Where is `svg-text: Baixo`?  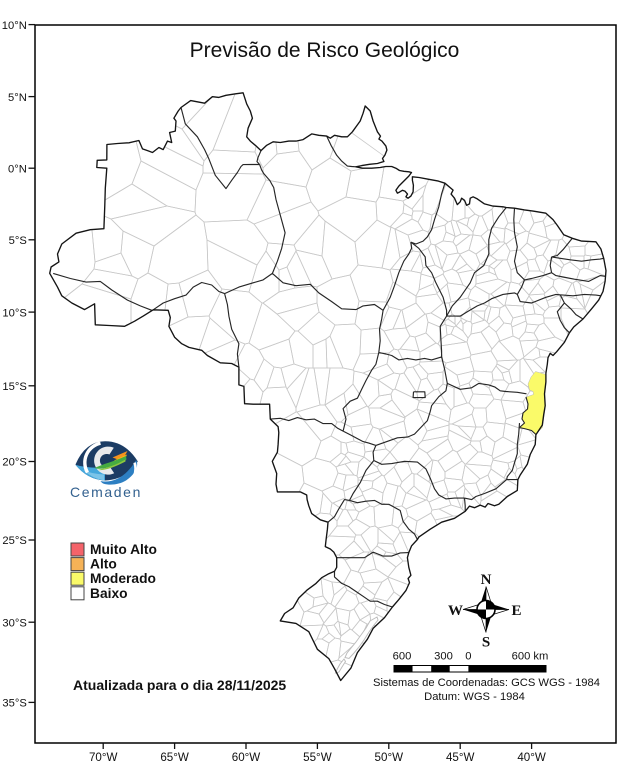 svg-text: Baixo is located at coordinates (109, 593).